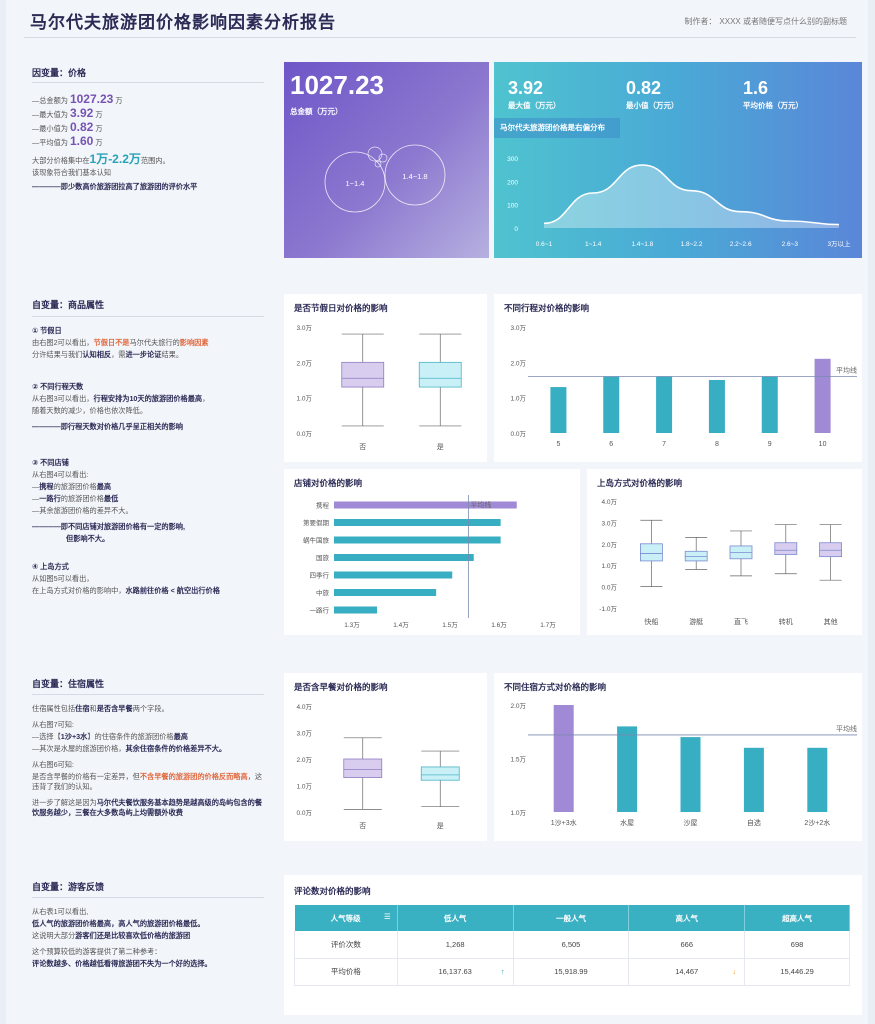 This screenshot has width=875, height=1024. What do you see at coordinates (68, 305) in the screenshot?
I see `section-title-product: 自变量：商品属性` at bounding box center [68, 305].